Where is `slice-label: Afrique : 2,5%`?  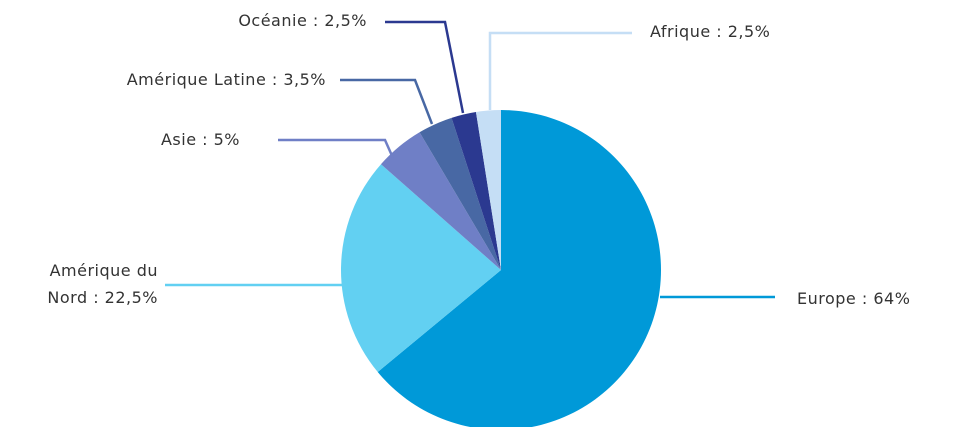
slice-label: Afrique : 2,5% is located at coordinates (710, 31).